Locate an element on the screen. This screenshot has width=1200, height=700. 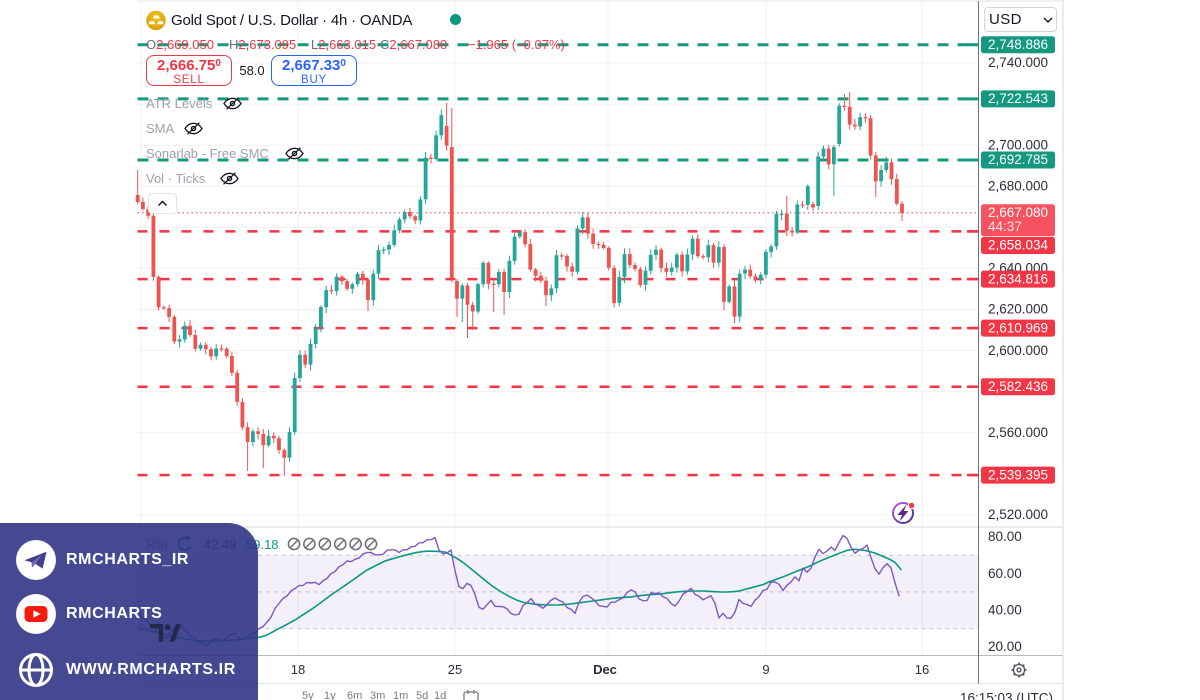
svg-text: 2,667.080 is located at coordinates (1018, 212).